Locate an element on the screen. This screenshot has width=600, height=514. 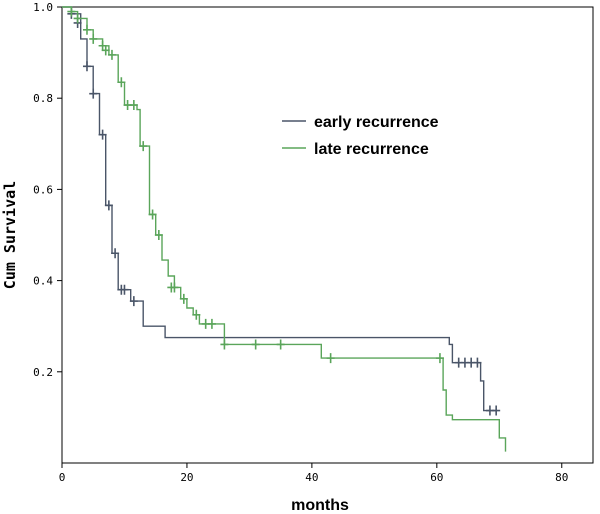
y-axis-ticks: 0.2 0.4 0.6 0.8 1.0 is located at coordinates (47, 190).